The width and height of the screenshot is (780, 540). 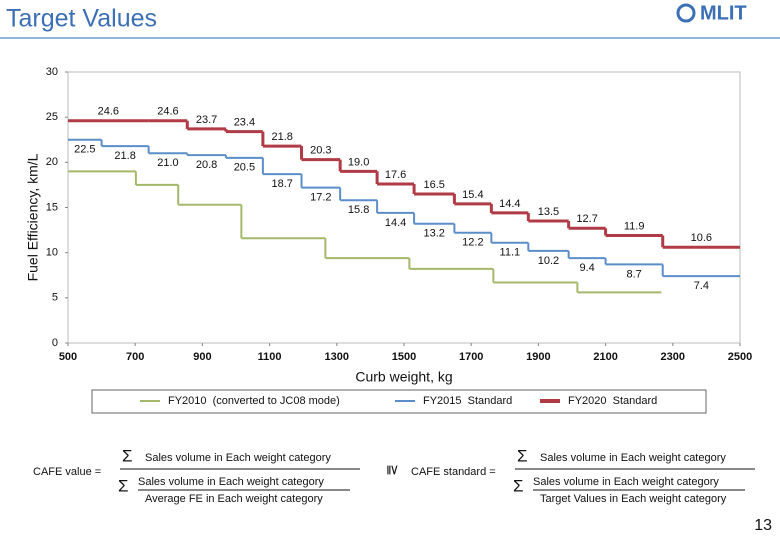 I want to click on y-tick-label: 15, so click(x=52, y=207).